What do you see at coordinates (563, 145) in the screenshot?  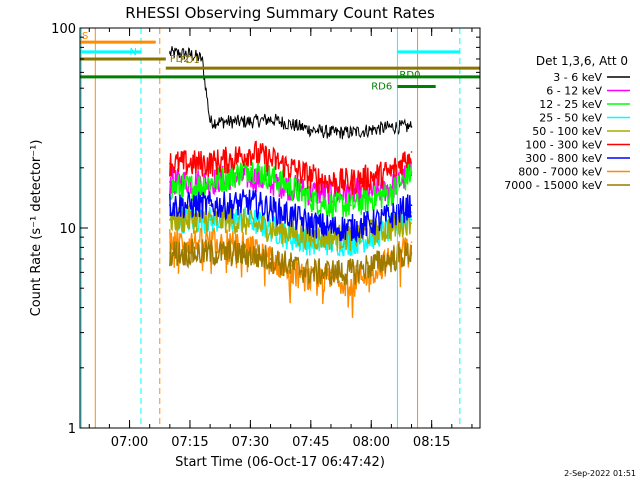 I see `legend-label-100-300-kev: 100 - 300 keV` at bounding box center [563, 145].